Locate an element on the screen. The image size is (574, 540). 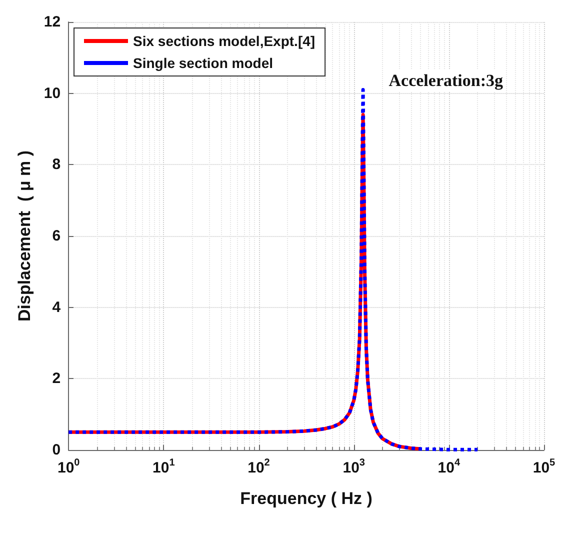
y-tick-label: 8 is located at coordinates (56, 165).